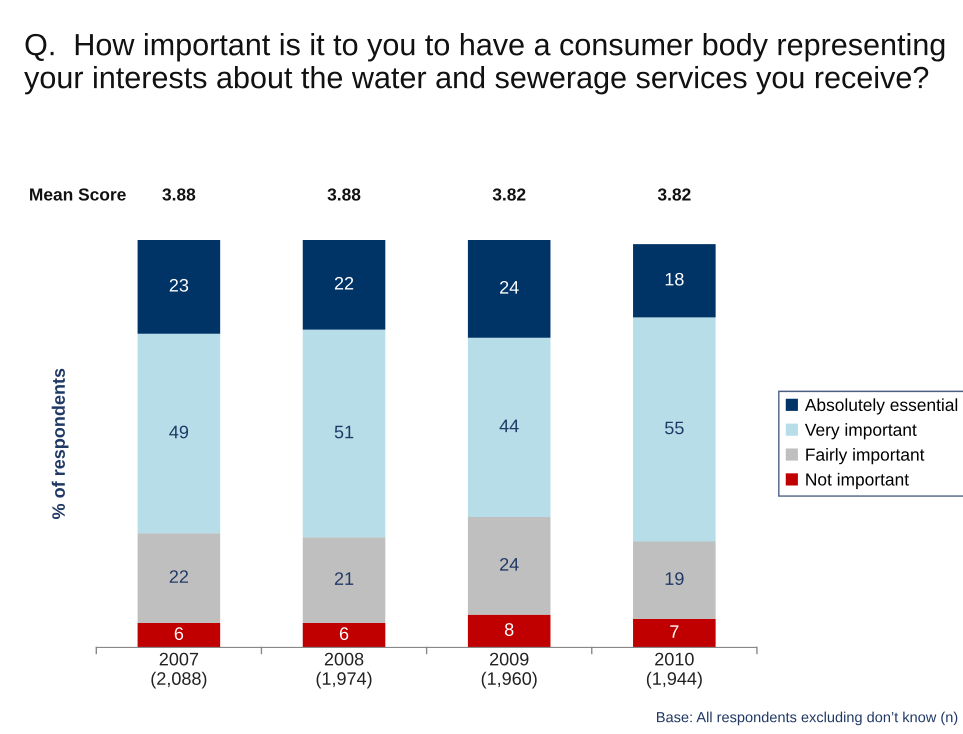 This screenshot has height=734, width=963. I want to click on data-label: 55, so click(674, 428).